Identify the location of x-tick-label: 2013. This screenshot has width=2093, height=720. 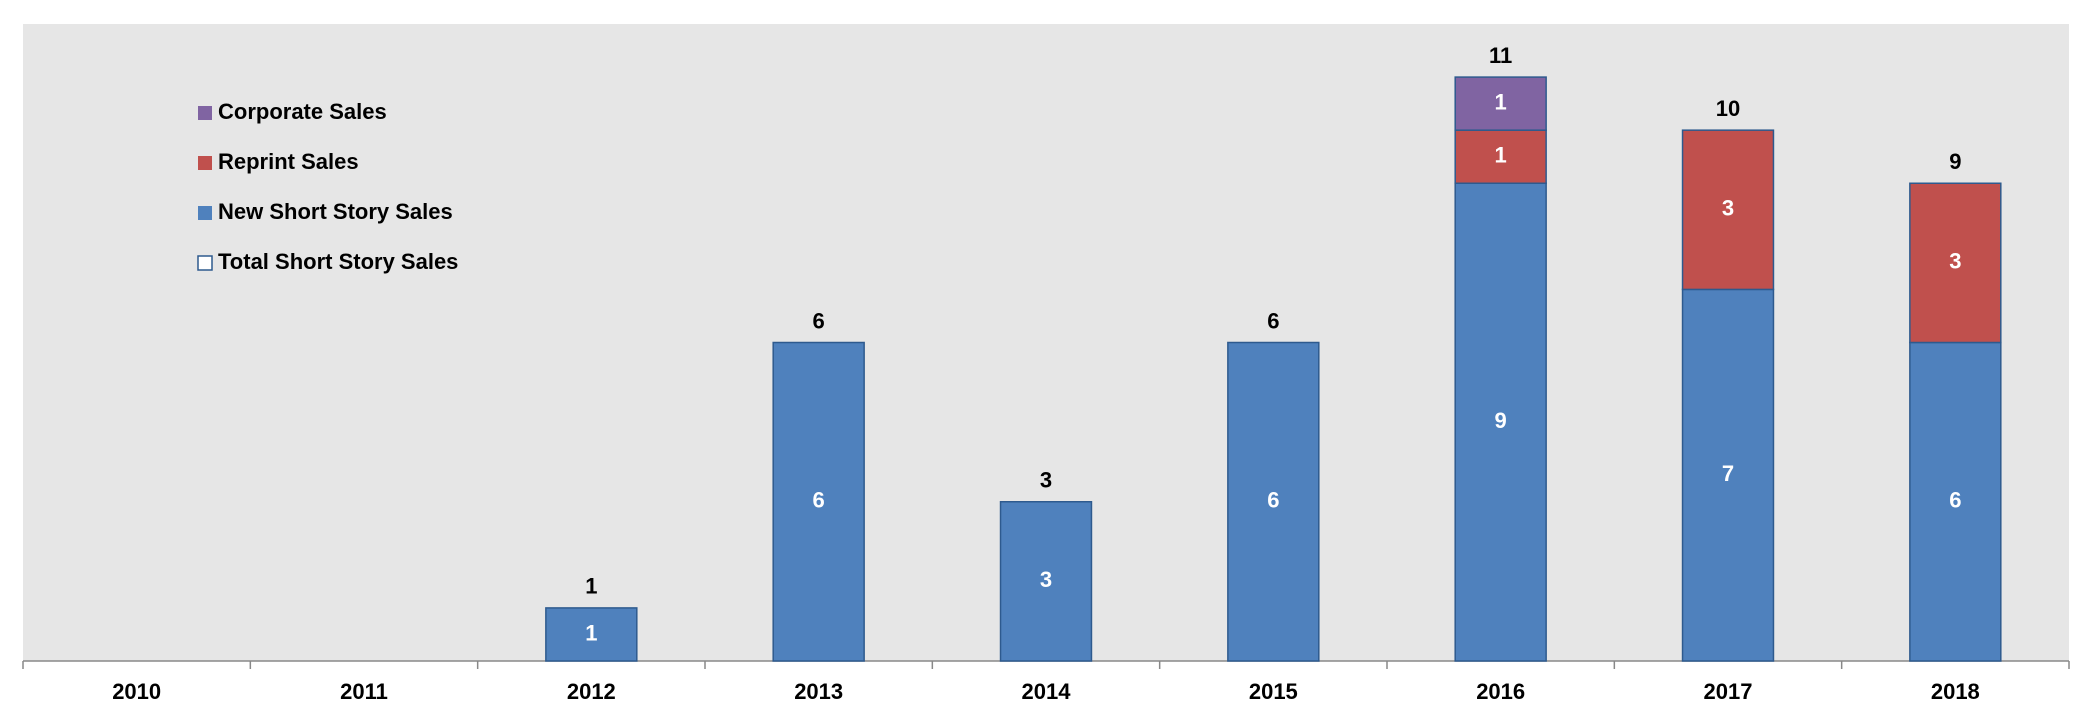
(818, 691).